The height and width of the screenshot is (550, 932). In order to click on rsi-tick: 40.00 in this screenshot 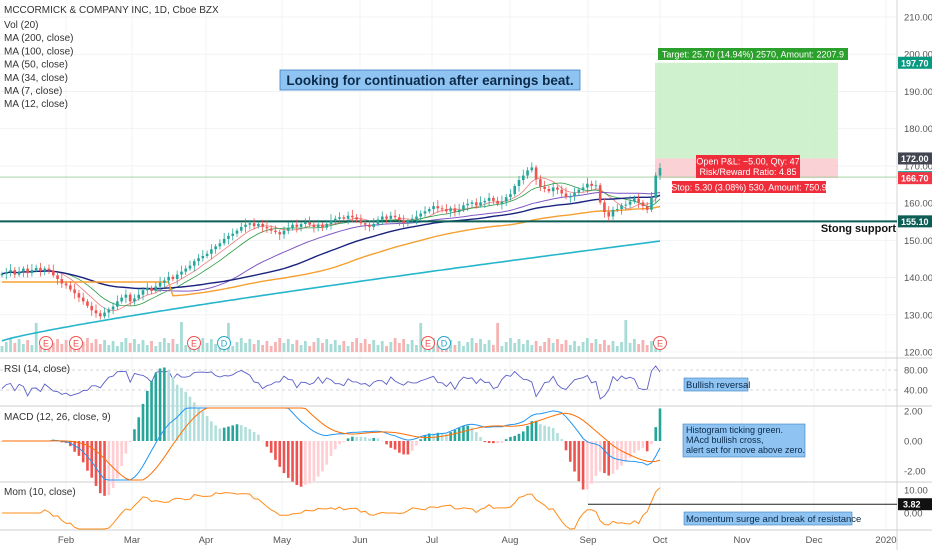, I will do `click(916, 391)`.